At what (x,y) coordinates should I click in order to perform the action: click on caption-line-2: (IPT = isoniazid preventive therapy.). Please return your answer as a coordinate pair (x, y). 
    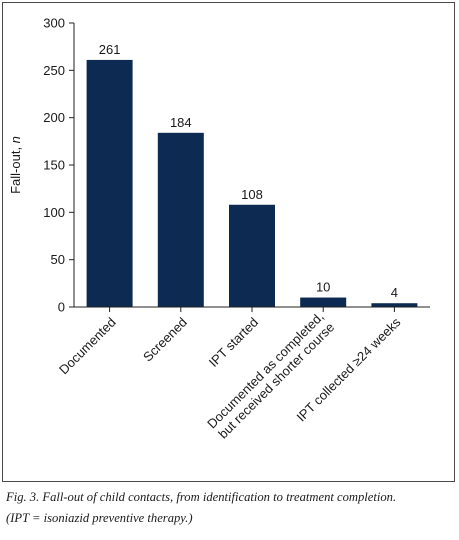
    Looking at the image, I should click on (99, 518).